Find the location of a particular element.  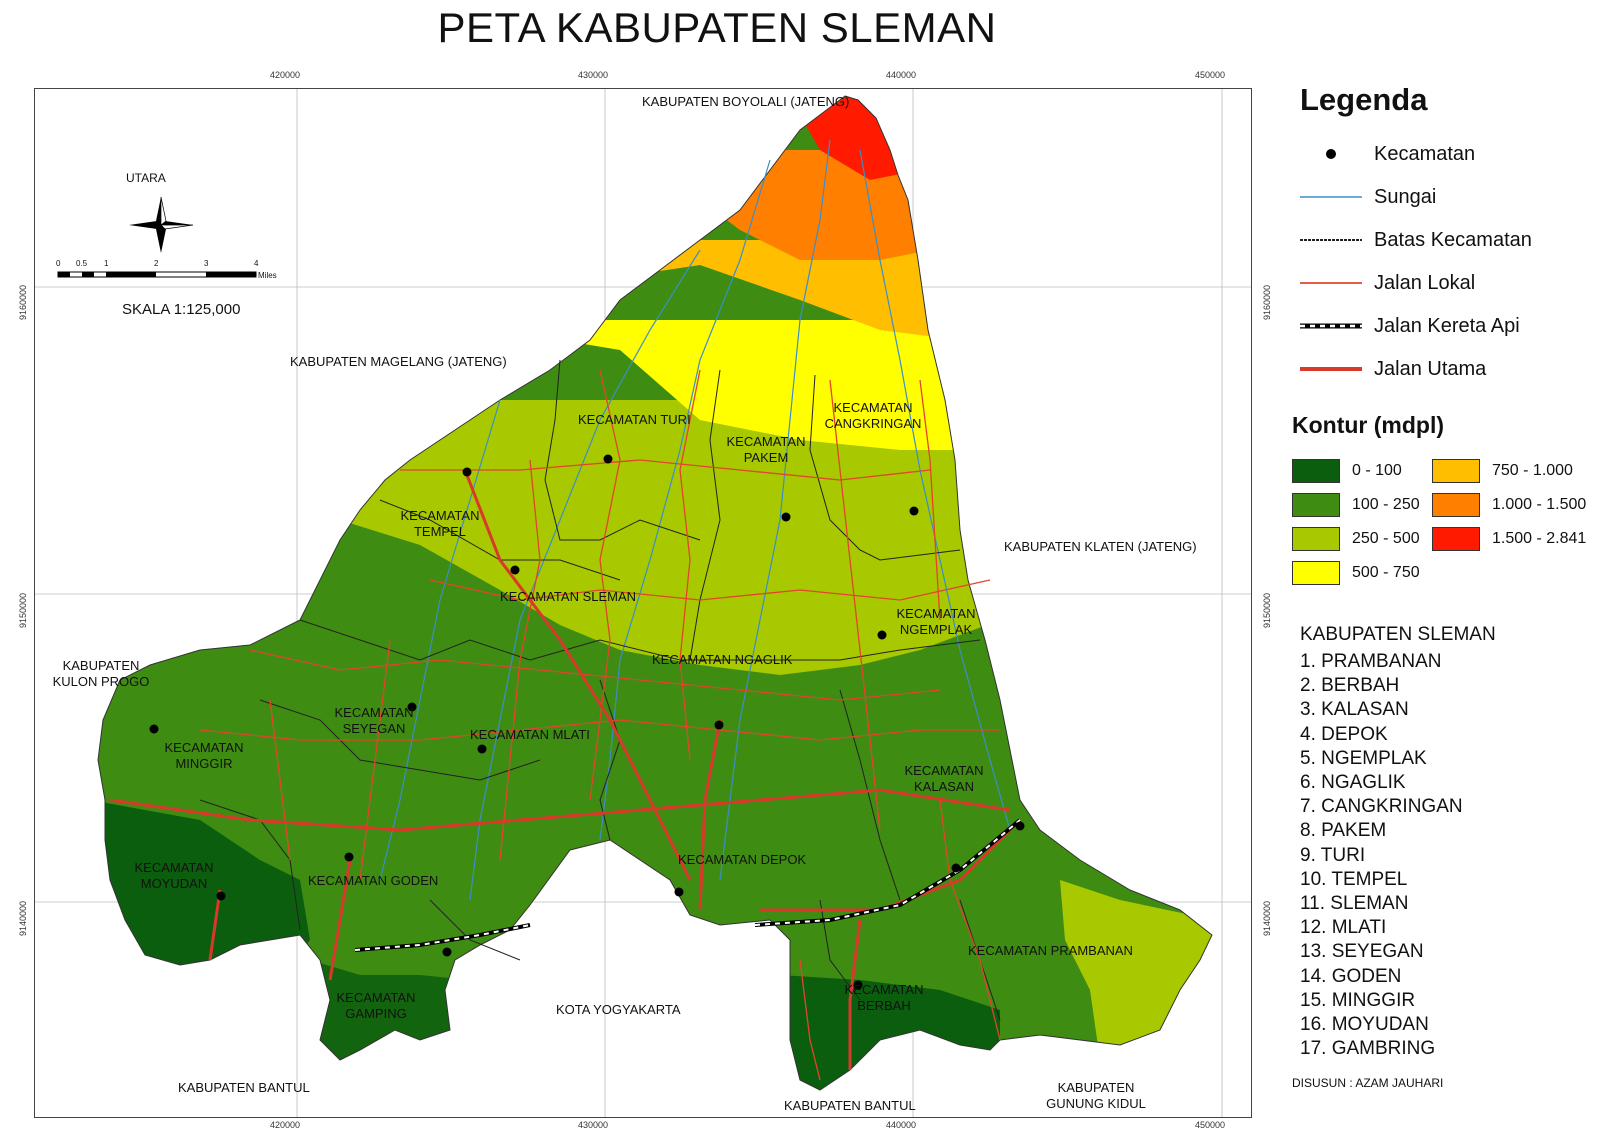

scale-tick: 1 is located at coordinates (106, 263).